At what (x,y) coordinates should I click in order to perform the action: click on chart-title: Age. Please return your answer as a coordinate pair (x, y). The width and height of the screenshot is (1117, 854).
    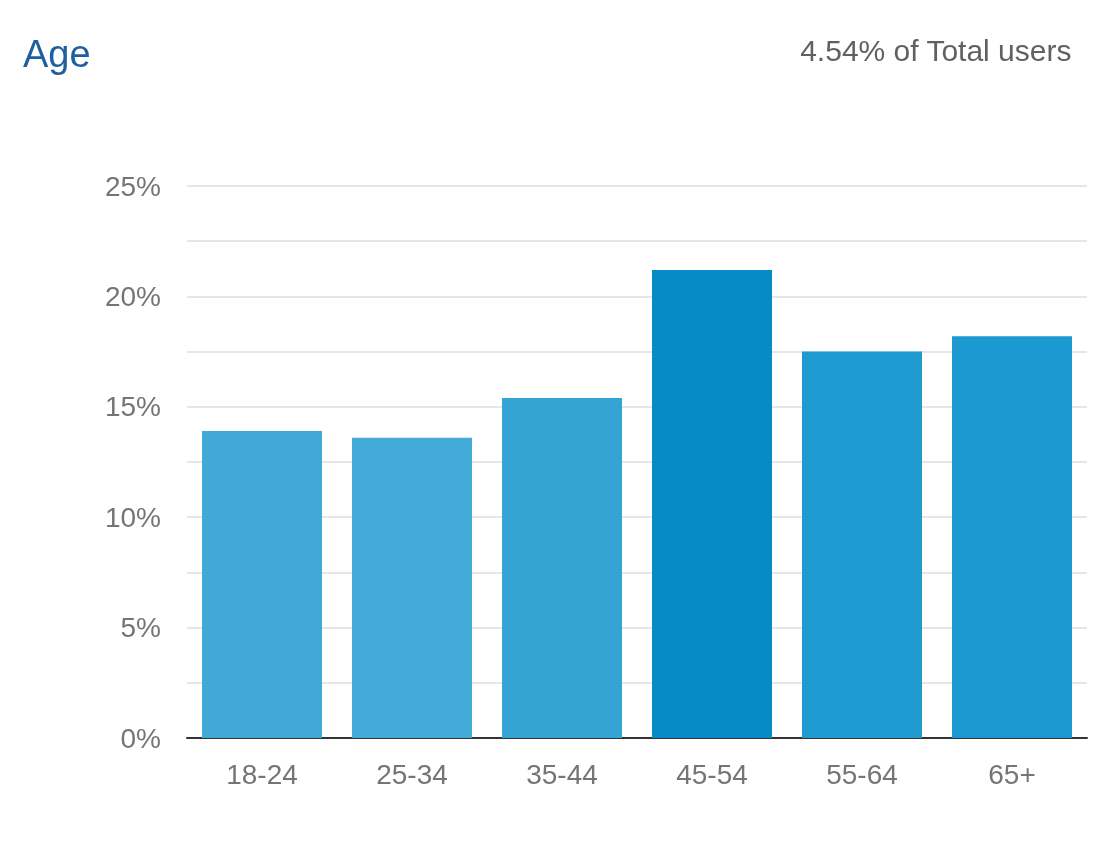
    Looking at the image, I should click on (57, 54).